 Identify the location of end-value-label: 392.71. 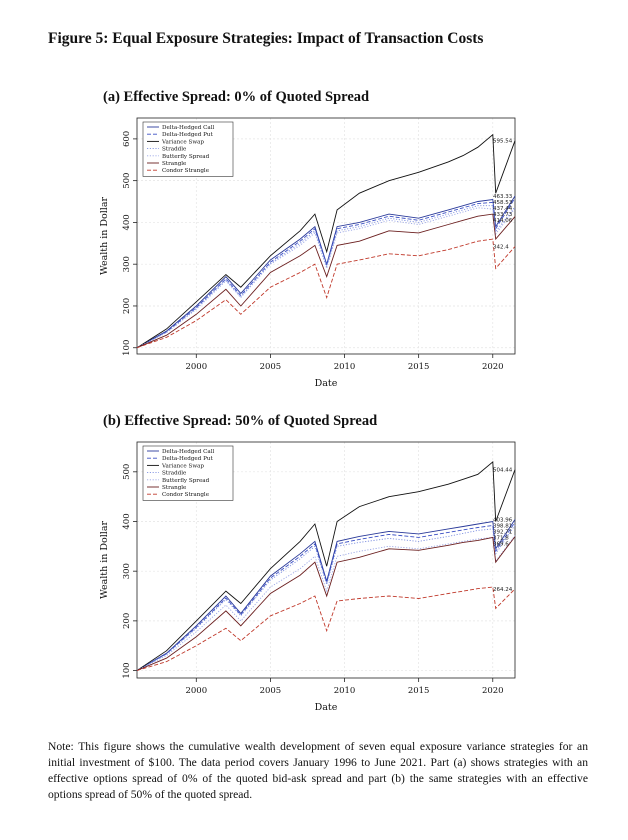
(502, 533).